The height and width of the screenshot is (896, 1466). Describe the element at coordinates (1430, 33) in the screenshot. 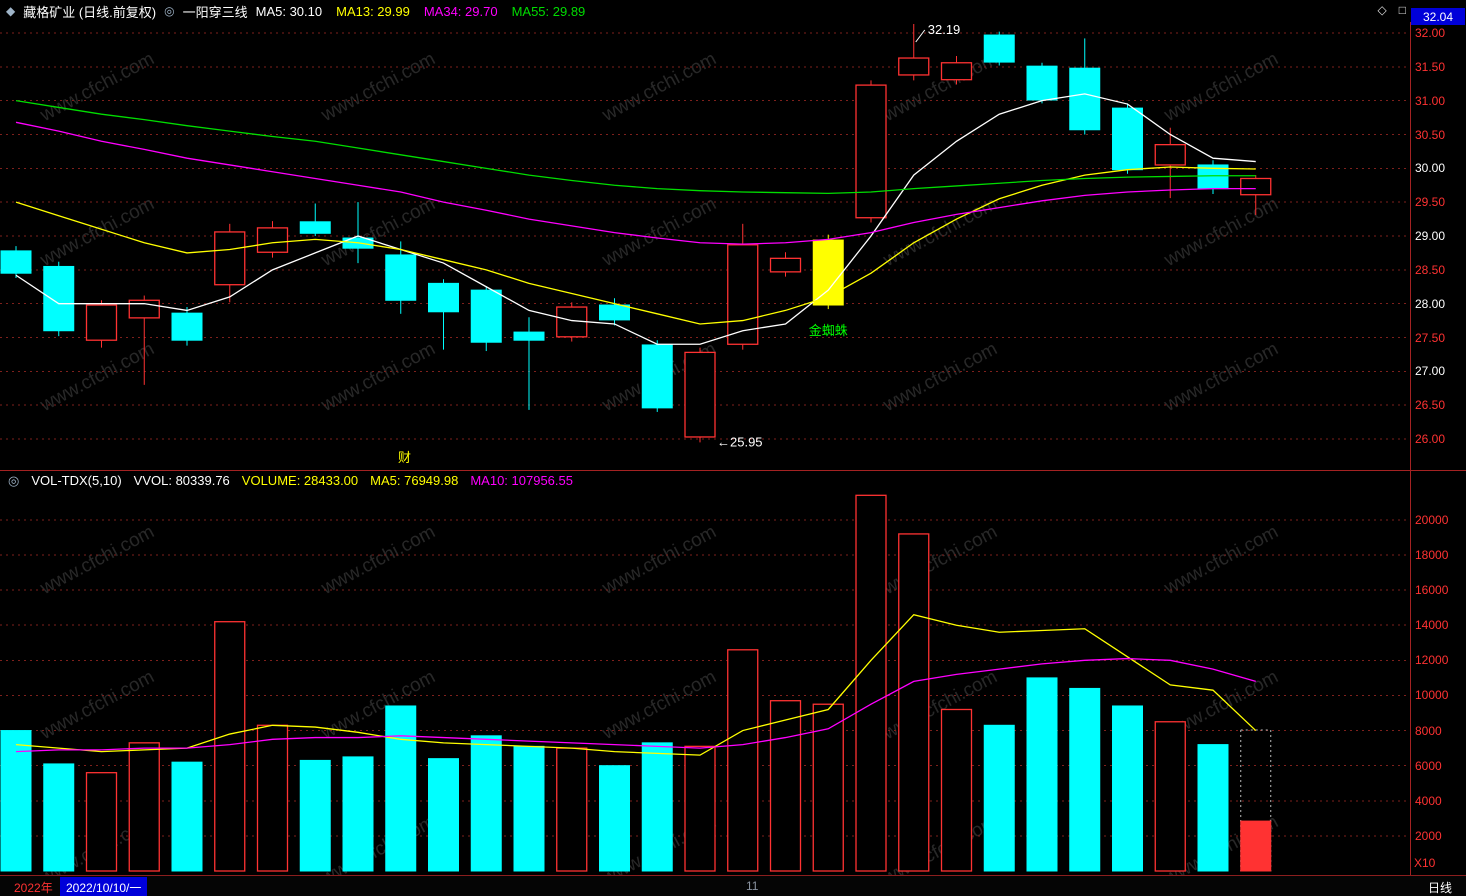

I see `price-axis-label: 32.00` at that location.